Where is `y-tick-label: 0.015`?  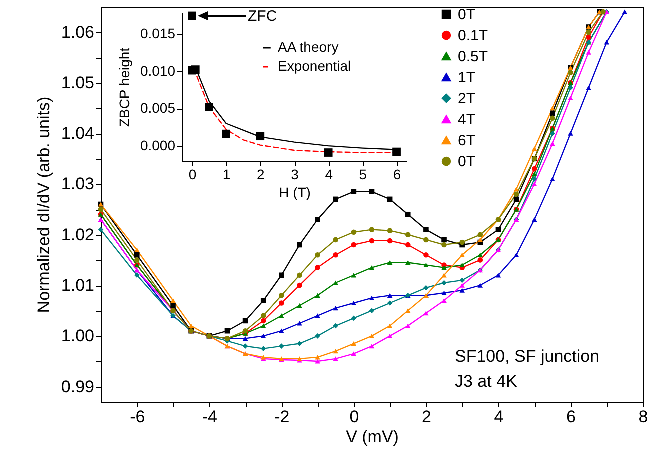 y-tick-label: 0.015 is located at coordinates (158, 33).